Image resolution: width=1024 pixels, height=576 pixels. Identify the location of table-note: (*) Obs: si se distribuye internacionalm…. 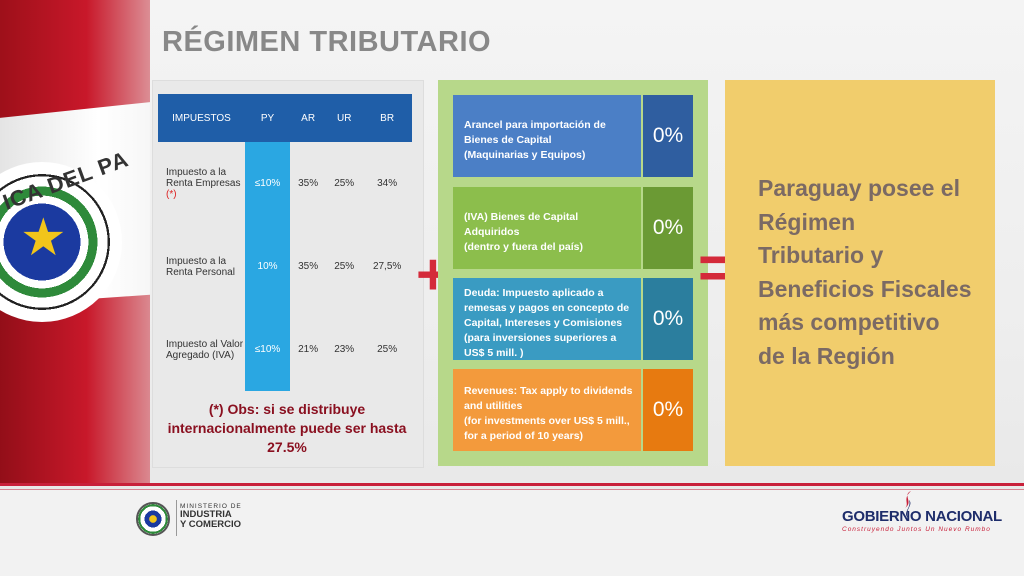
(287, 428).